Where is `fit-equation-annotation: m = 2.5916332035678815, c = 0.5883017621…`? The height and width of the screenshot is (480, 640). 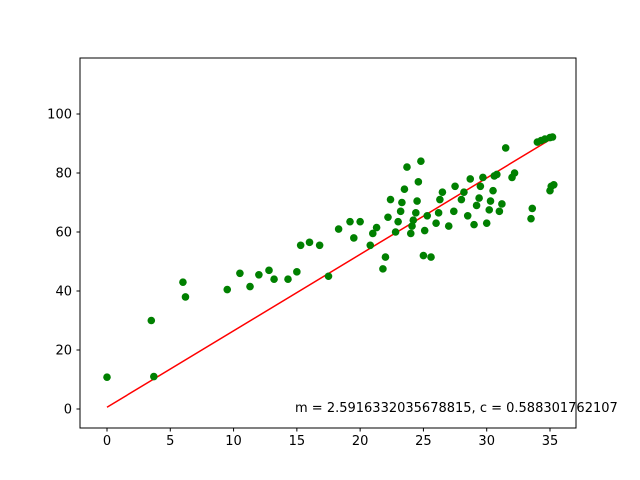 fit-equation-annotation: m = 2.5916332035678815, c = 0.5883017621… is located at coordinates (456, 408).